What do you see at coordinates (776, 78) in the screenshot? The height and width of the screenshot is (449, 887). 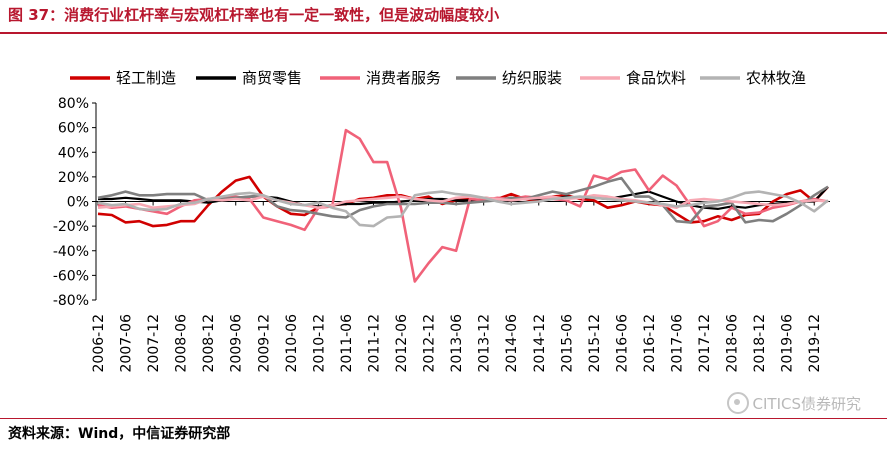 I see `legend-label: 农林牧渔` at bounding box center [776, 78].